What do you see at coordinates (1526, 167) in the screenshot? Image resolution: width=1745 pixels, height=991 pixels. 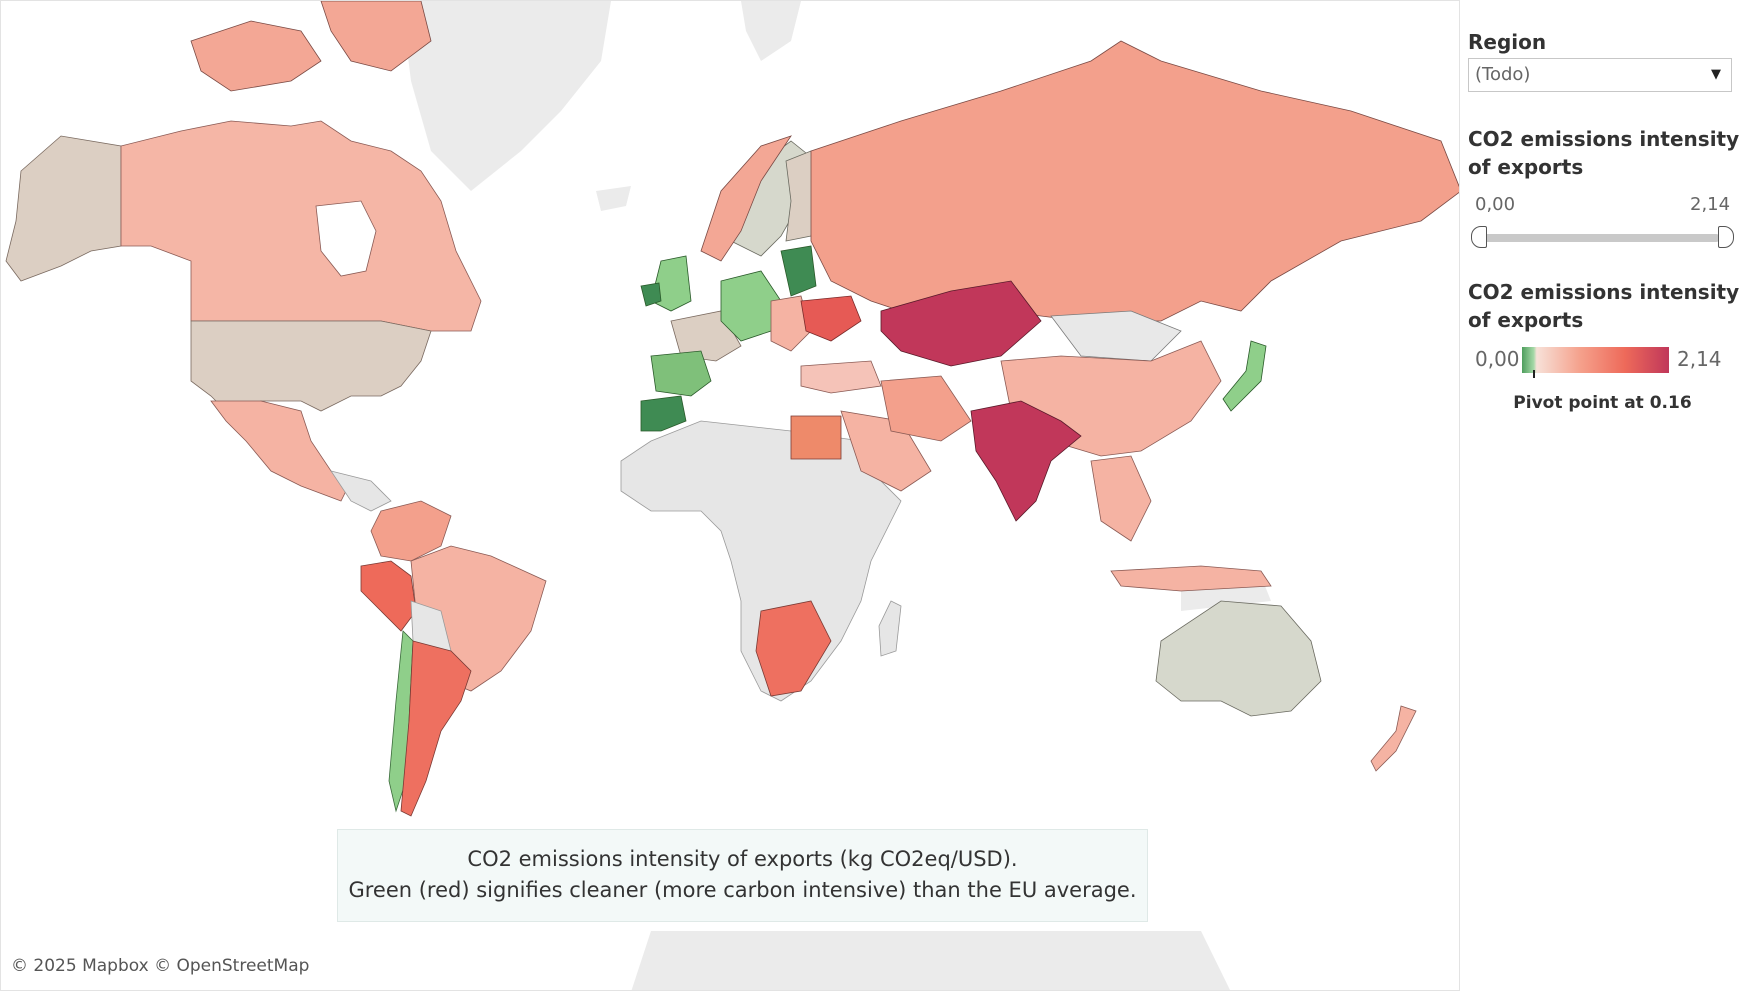 I see `range-filter-title-line2: of exports` at bounding box center [1526, 167].